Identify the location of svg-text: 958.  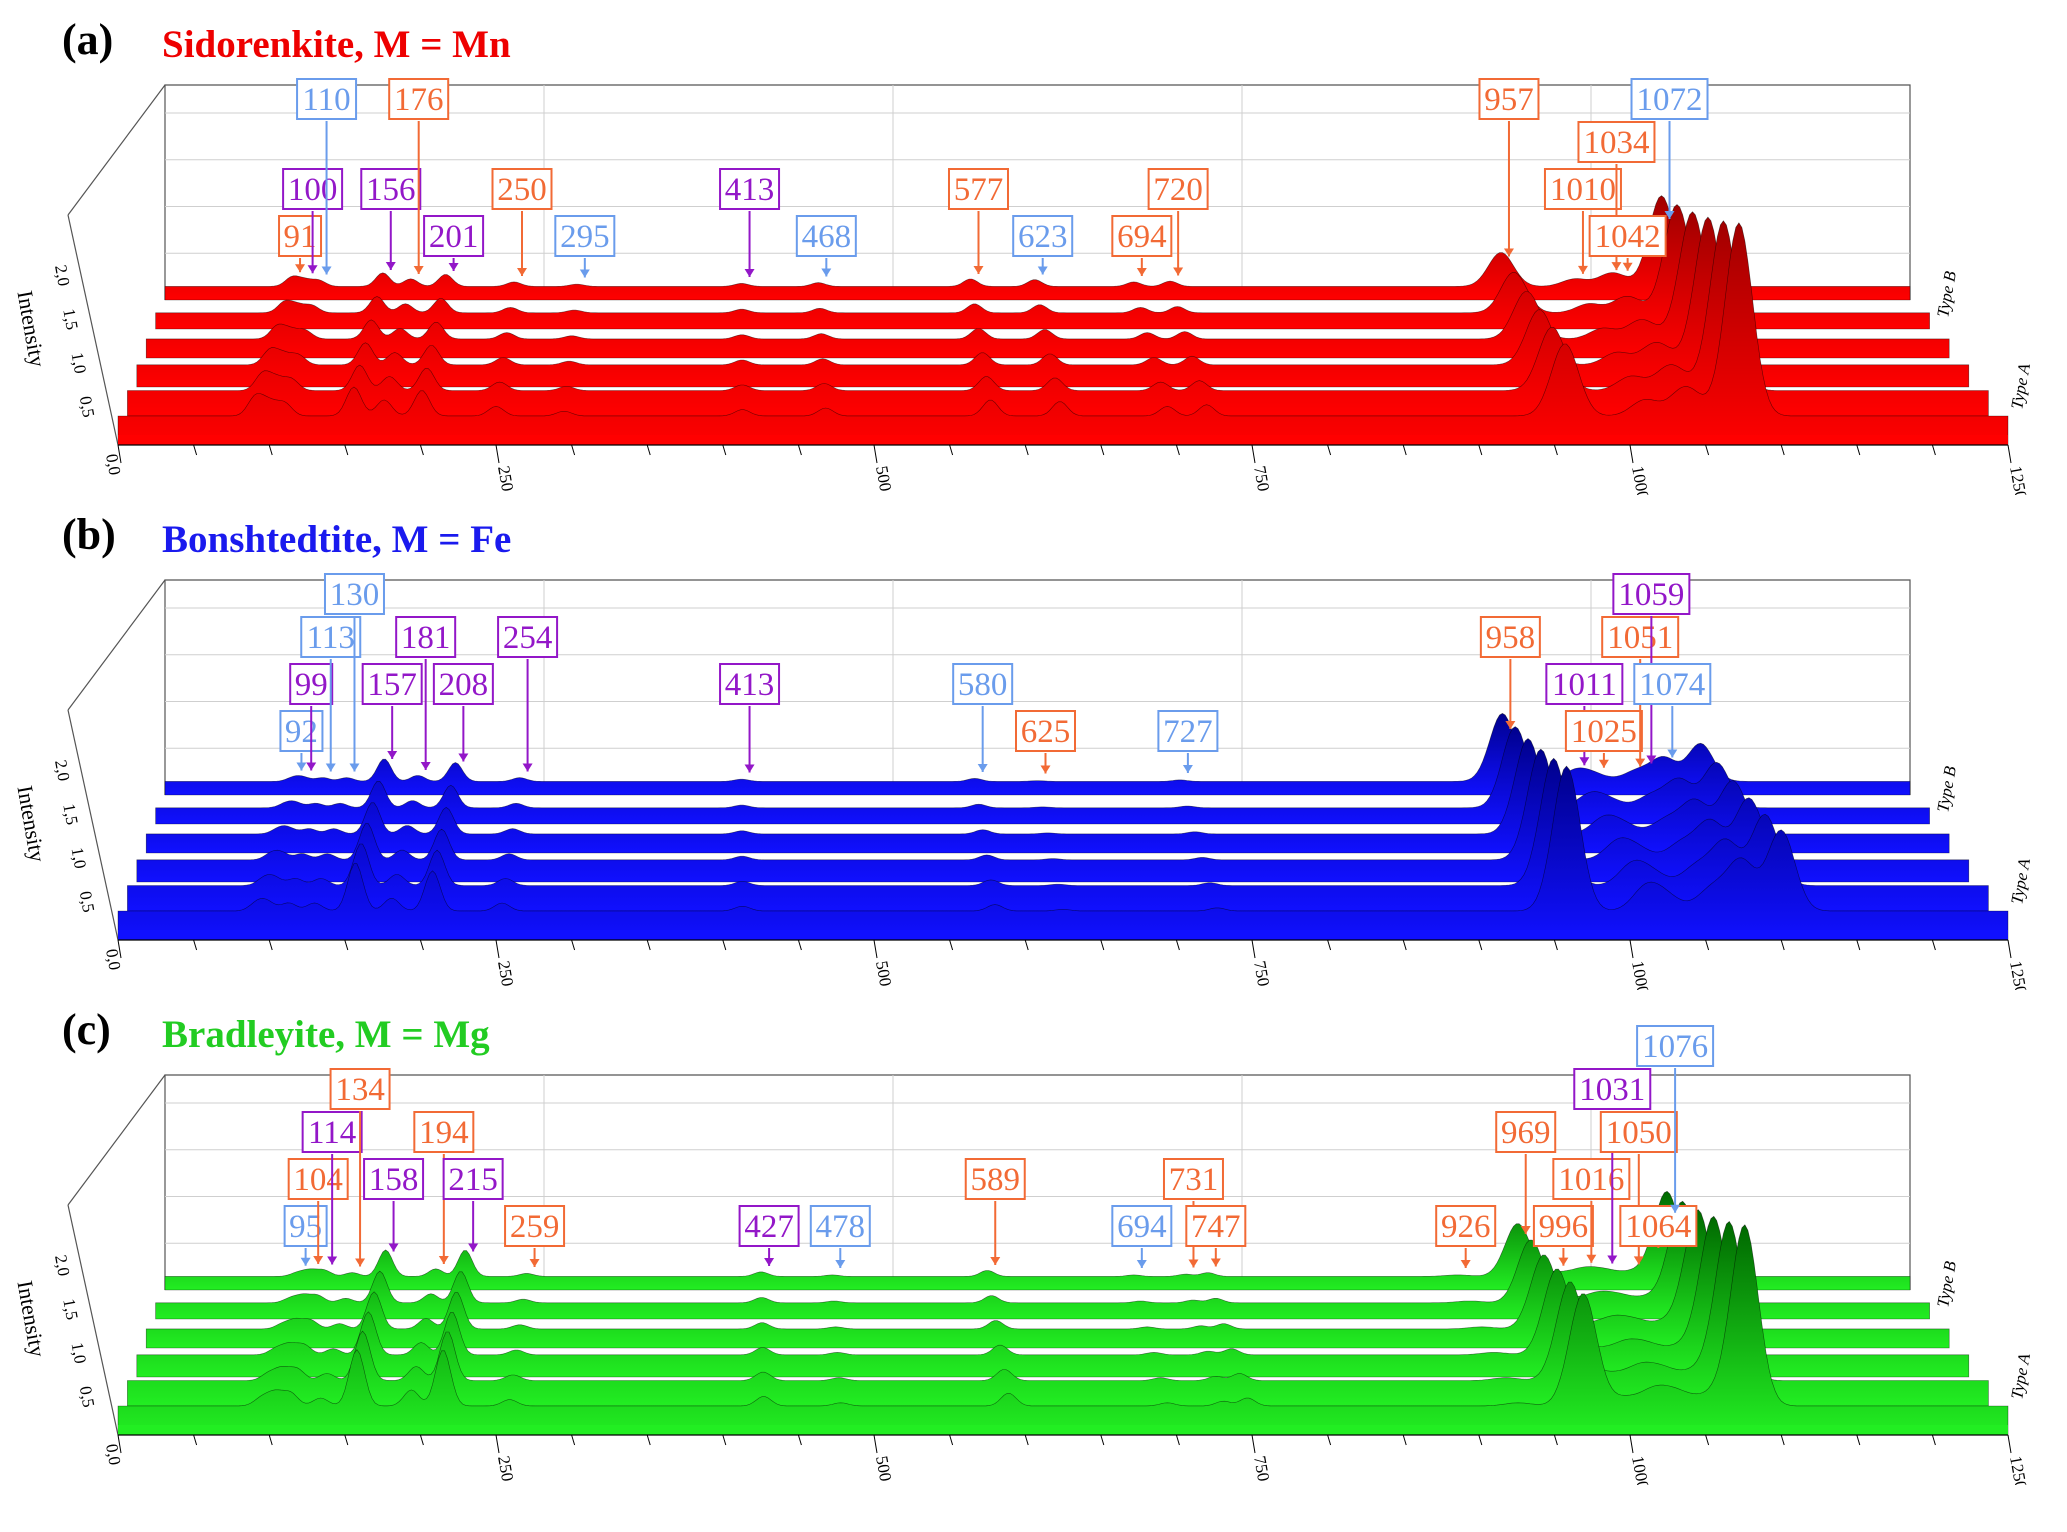
(1511, 638).